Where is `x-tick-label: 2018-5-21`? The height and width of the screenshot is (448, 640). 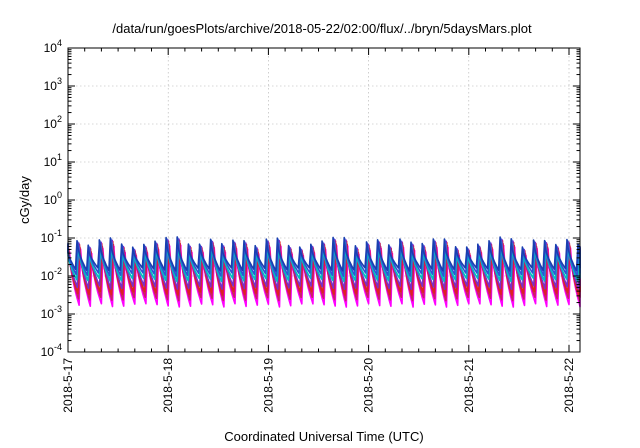
x-tick-label: 2018-5-21 is located at coordinates (469, 385).